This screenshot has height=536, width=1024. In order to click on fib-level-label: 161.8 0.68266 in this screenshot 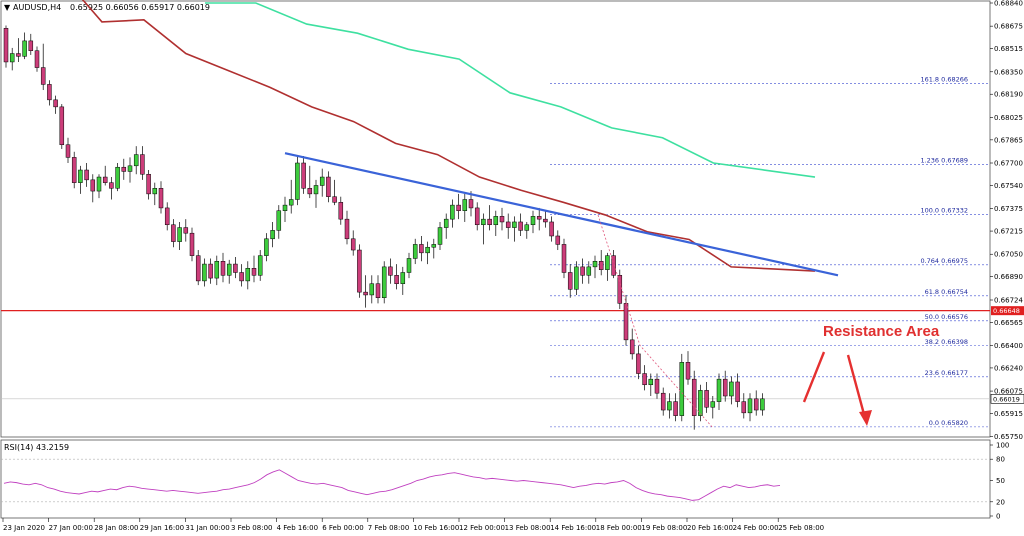, I will do `click(944, 80)`.